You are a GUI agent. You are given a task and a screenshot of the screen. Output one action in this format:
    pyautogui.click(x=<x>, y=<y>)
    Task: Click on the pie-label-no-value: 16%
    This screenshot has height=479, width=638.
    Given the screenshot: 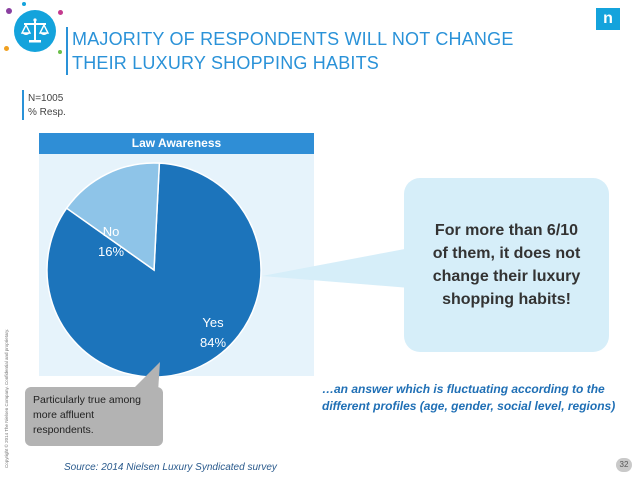 What is the action you would take?
    pyautogui.click(x=111, y=251)
    